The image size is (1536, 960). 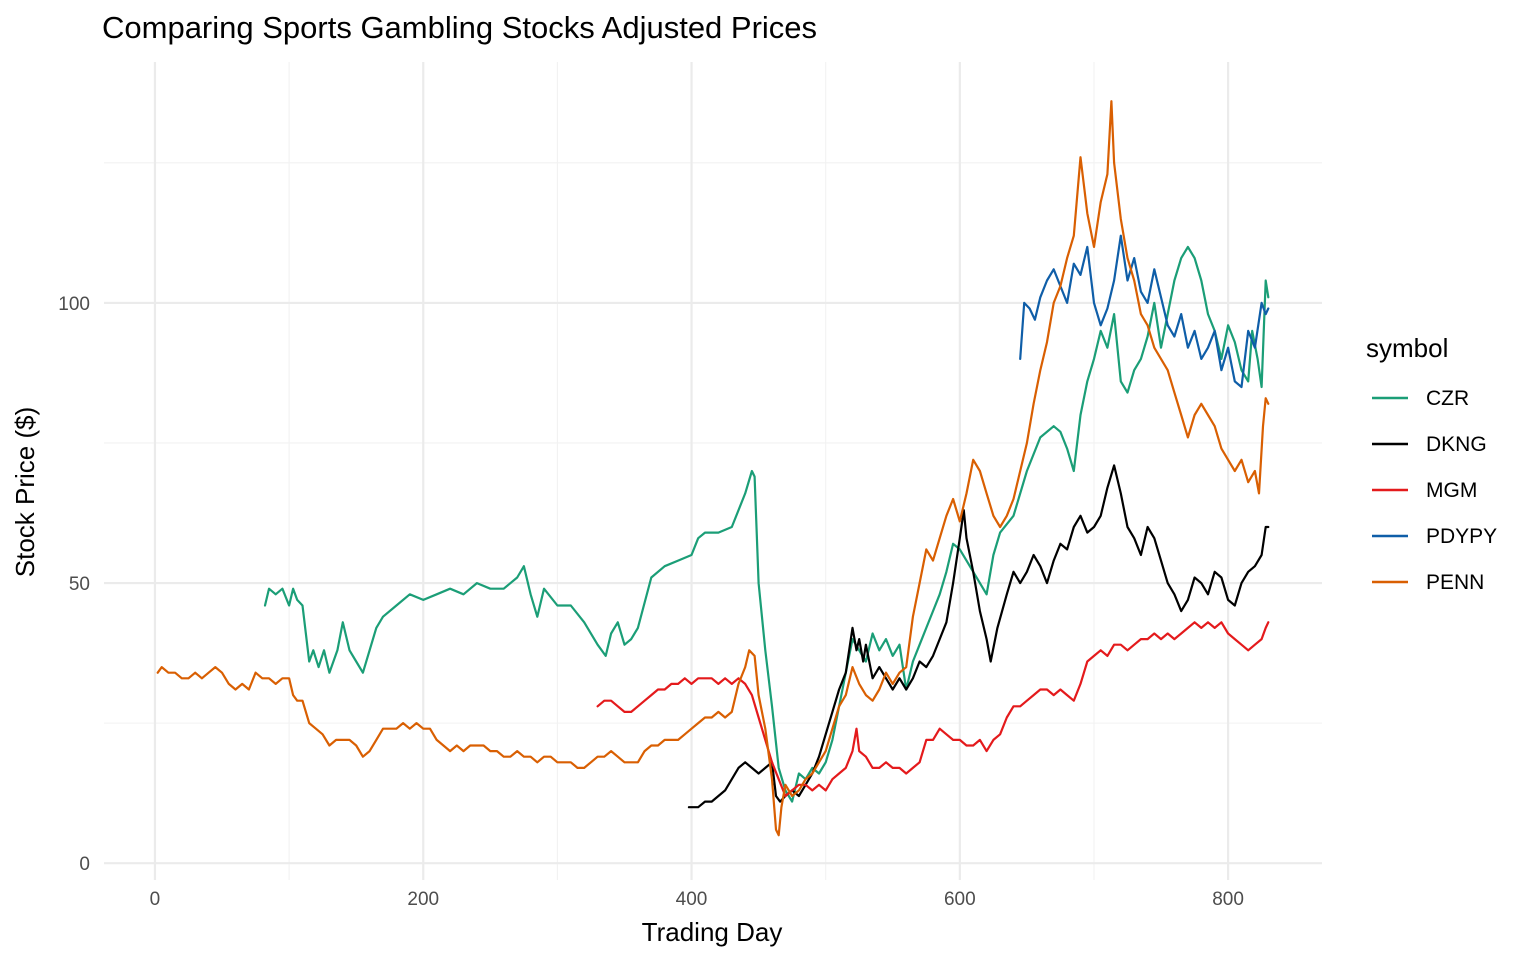 What do you see at coordinates (1228, 899) in the screenshot?
I see `x-tick-label: 800` at bounding box center [1228, 899].